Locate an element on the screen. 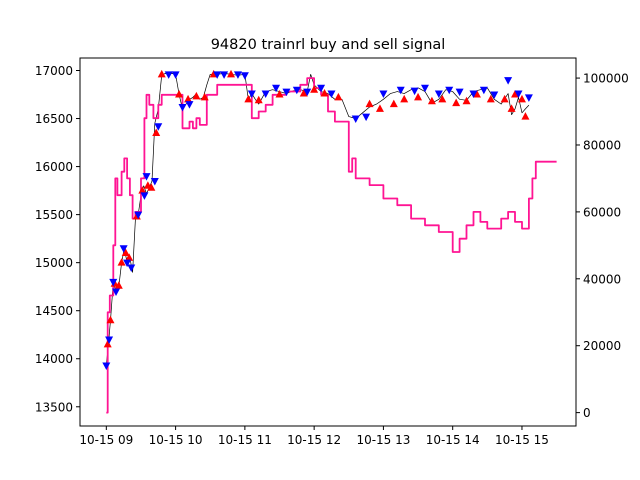 The image size is (640, 480). y-right-tick-label: 60000 is located at coordinates (602, 212).